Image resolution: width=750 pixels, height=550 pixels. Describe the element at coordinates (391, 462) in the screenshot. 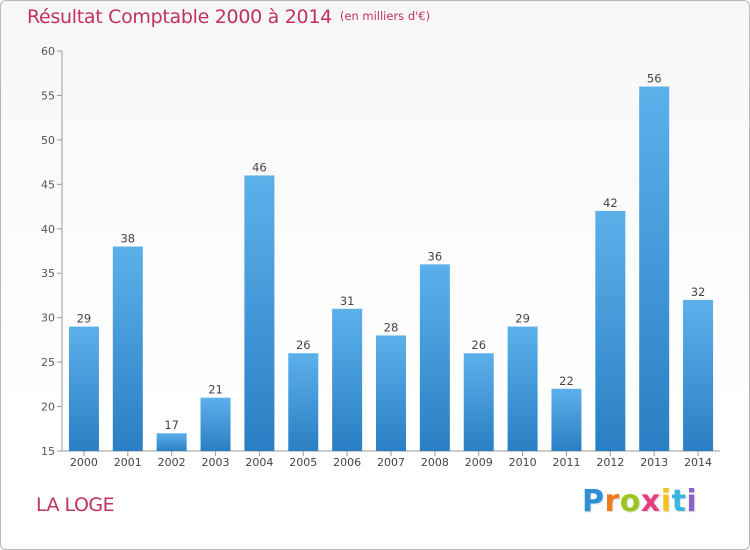

I see `x-tick-label: 2007` at that location.